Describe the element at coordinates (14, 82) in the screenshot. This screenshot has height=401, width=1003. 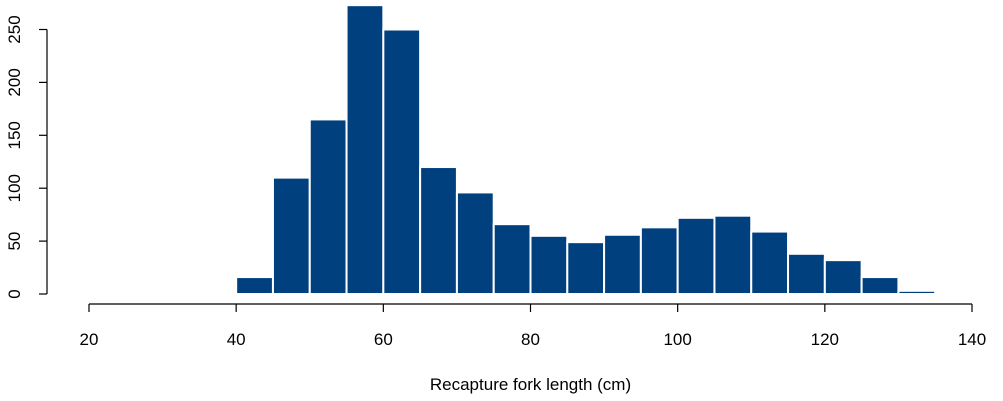
I see `y-tick-label: 200` at that location.